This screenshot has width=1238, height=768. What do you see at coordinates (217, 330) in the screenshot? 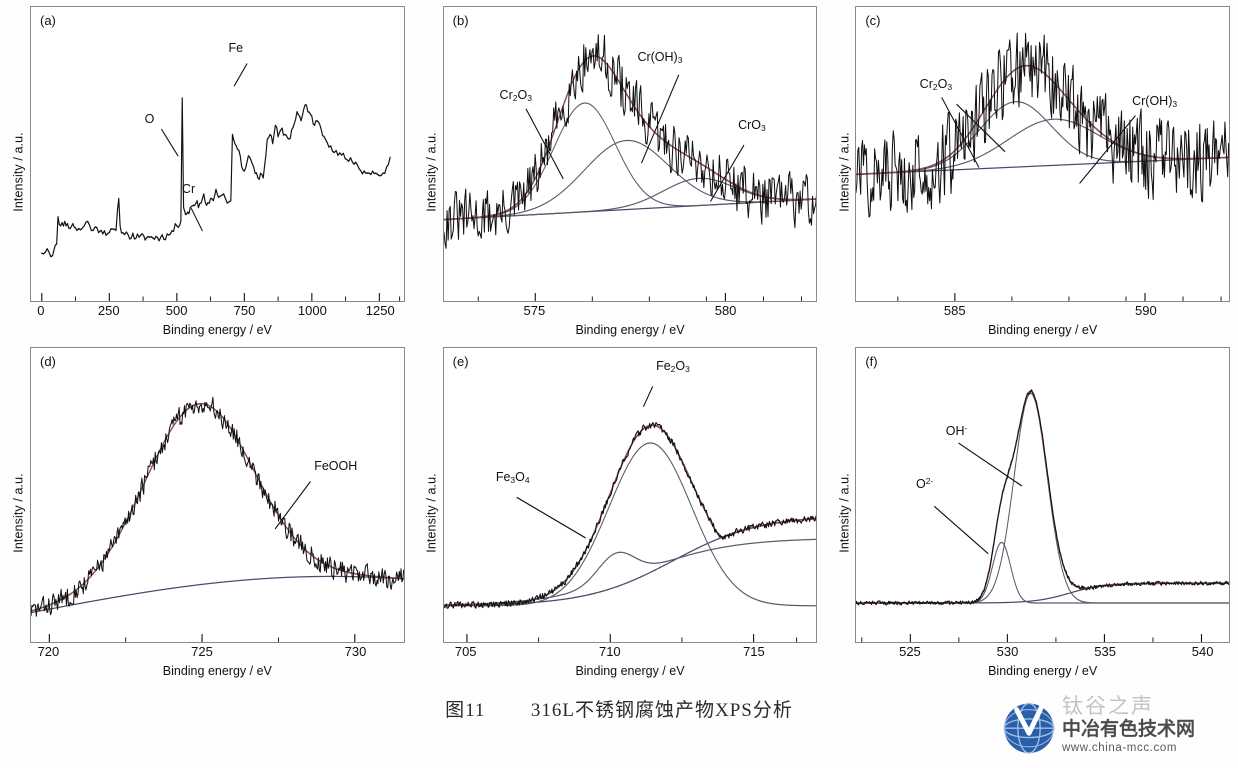
I see `panel-a-xlabel: Binding energy / eV` at bounding box center [217, 330].